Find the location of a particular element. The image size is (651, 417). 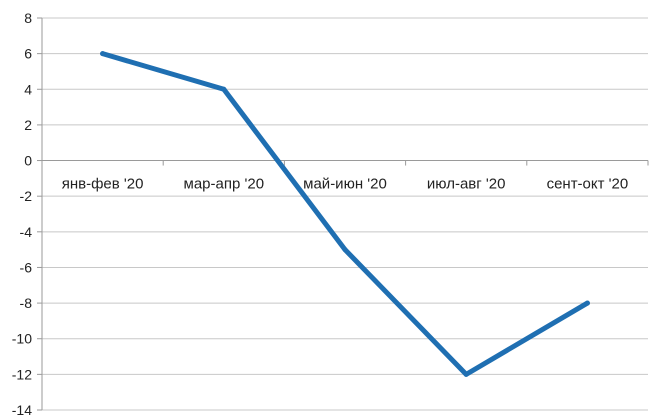

x-category-label: янв-фев '20 is located at coordinates (103, 184).